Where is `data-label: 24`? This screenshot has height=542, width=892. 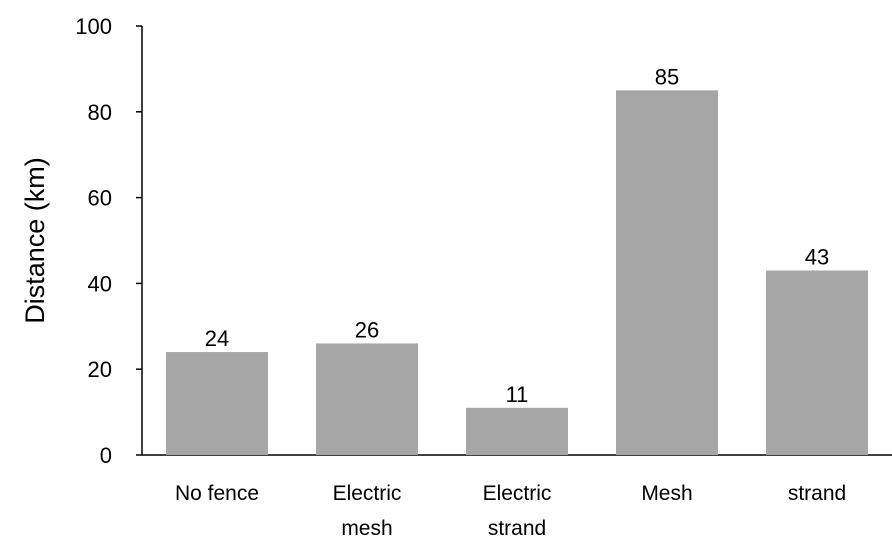
data-label: 24 is located at coordinates (217, 338).